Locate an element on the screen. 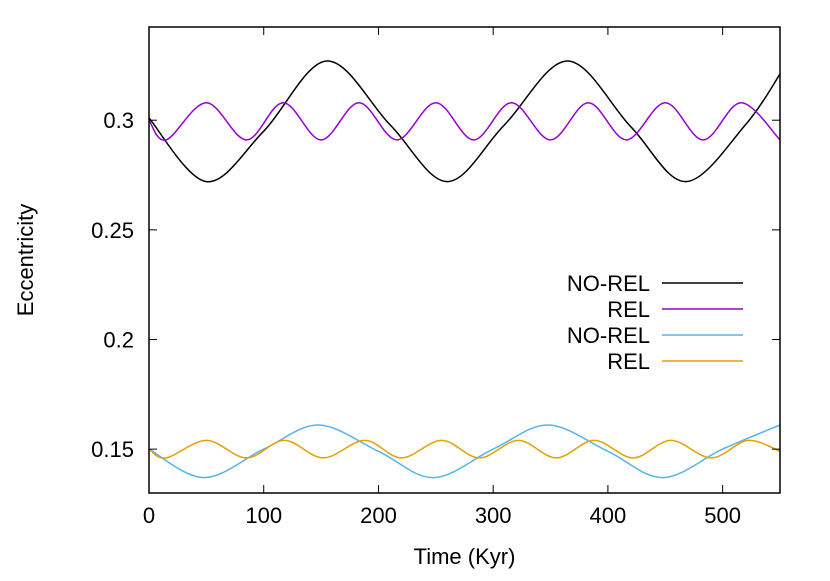 This screenshot has width=830, height=581. x-tick-label: 400 is located at coordinates (608, 515).